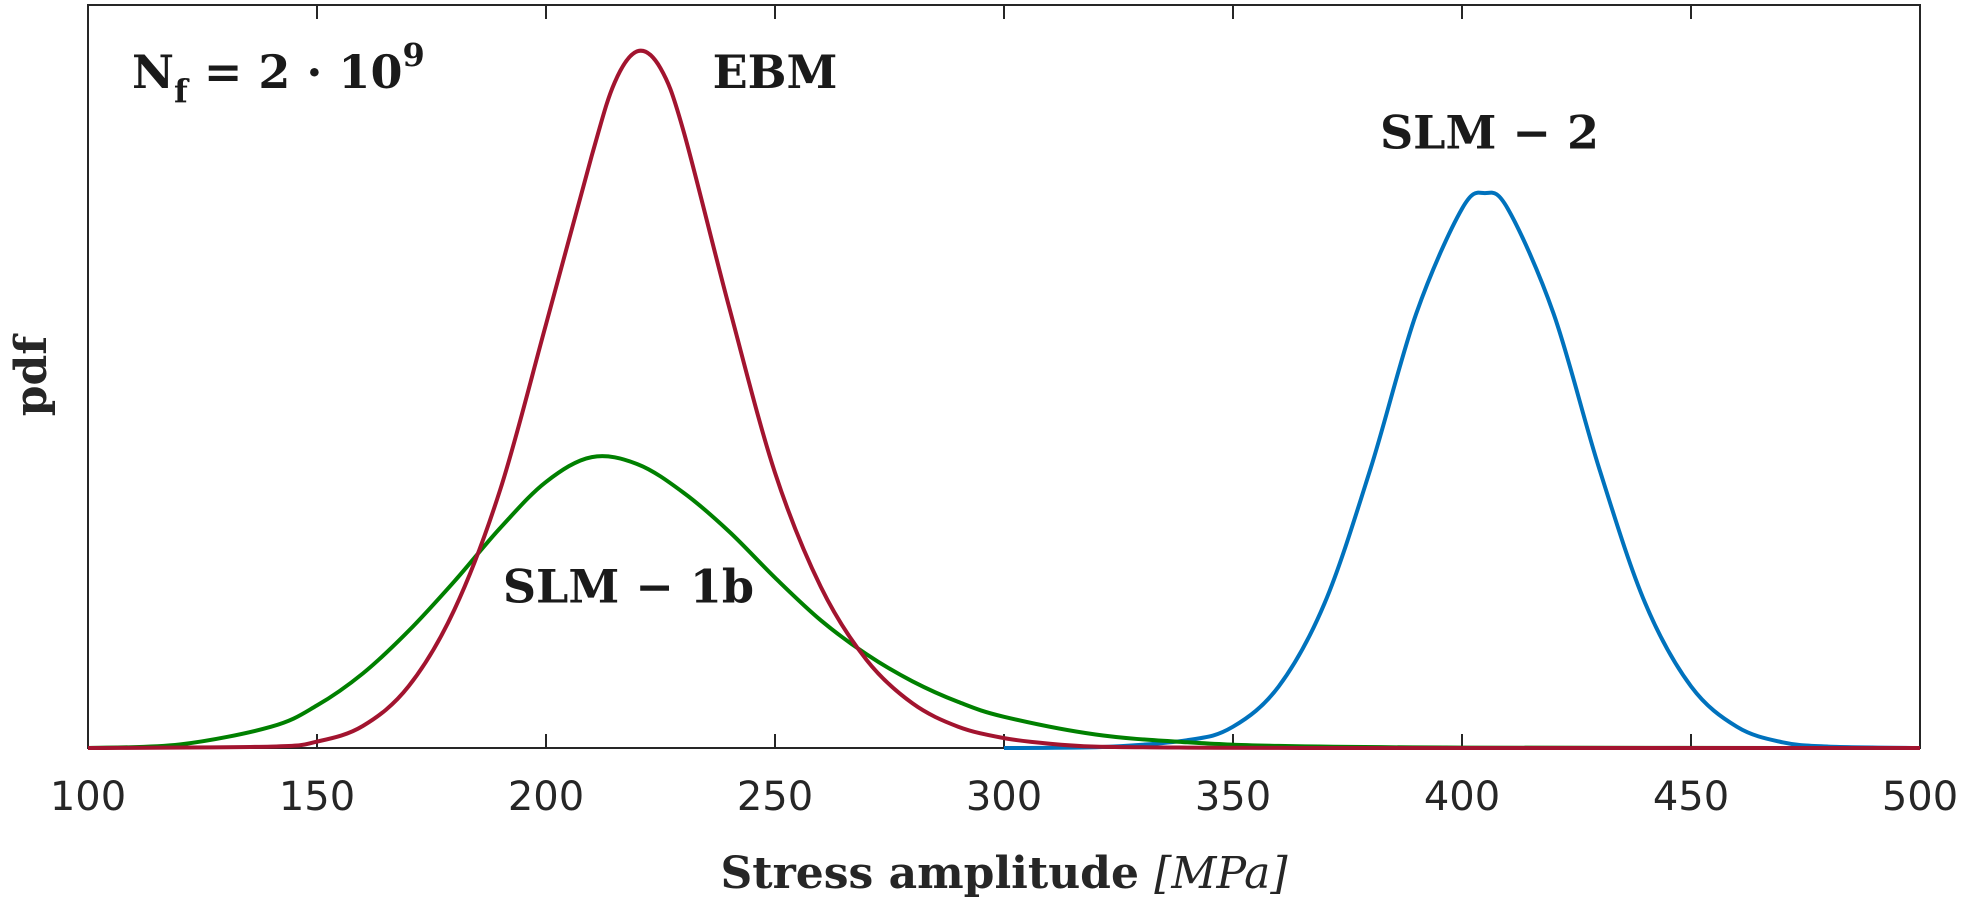 This screenshot has height=908, width=1962. Describe the element at coordinates (937, 873) in the screenshot. I see `x-axis-label-text: Stress amplitude` at that location.